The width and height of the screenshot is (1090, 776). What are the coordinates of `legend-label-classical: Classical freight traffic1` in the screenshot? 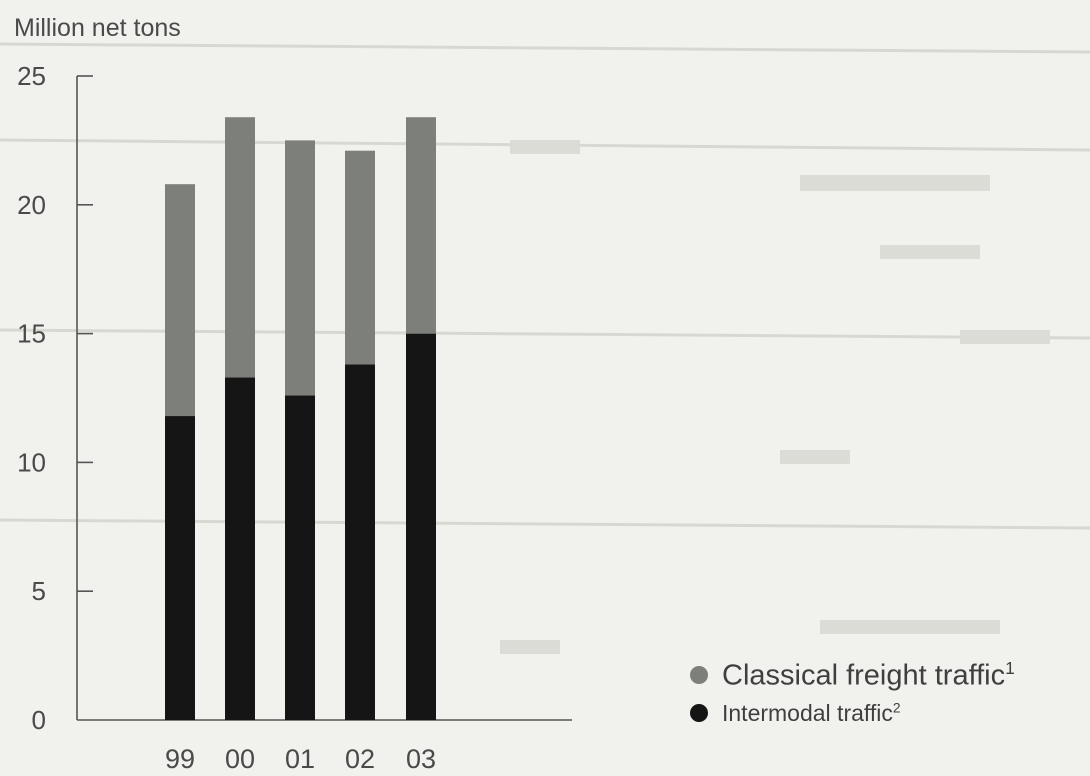 It's located at (868, 674).